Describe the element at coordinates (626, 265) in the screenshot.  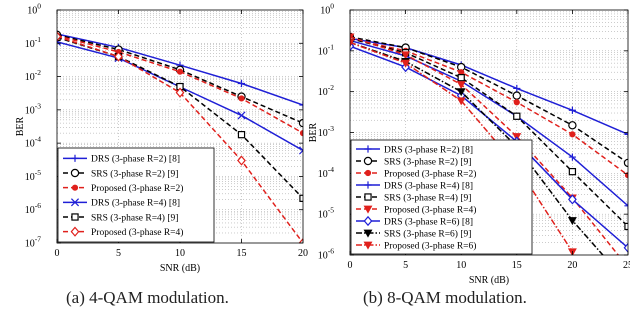
I see `x-tick-label: 25` at that location.